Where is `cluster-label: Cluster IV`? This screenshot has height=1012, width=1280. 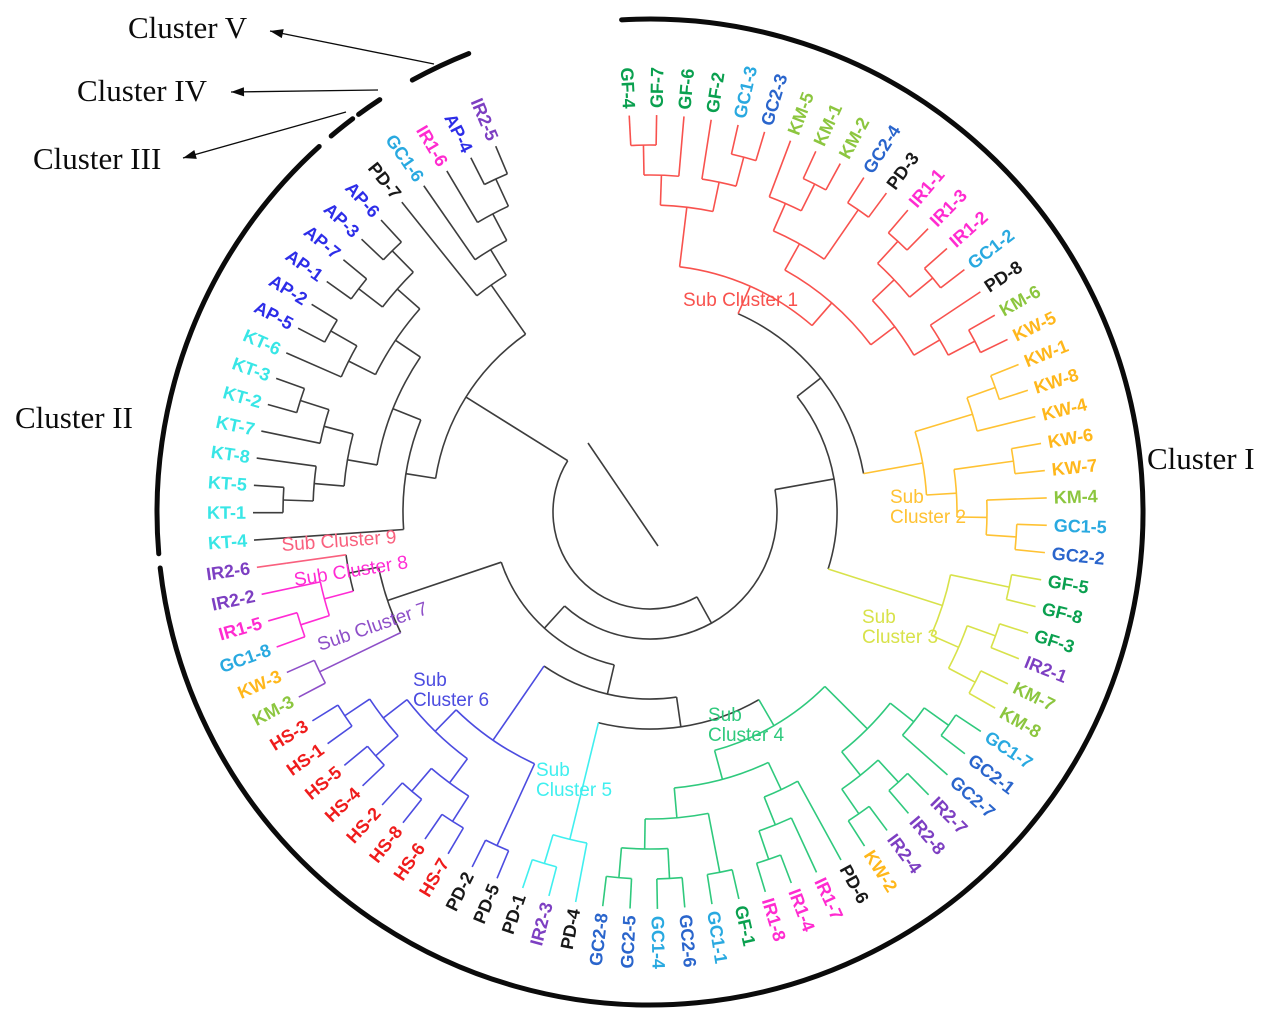
cluster-label: Cluster IV is located at coordinates (142, 90).